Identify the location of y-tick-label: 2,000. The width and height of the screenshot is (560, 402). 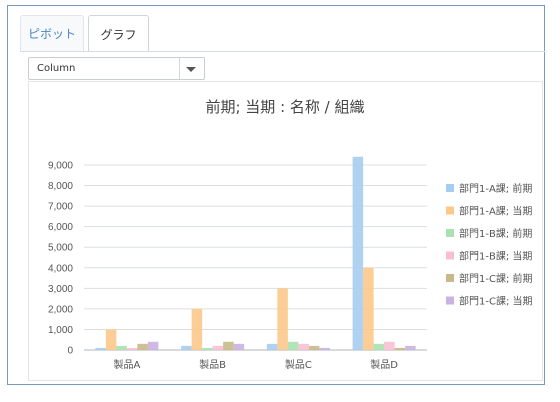
(60, 309).